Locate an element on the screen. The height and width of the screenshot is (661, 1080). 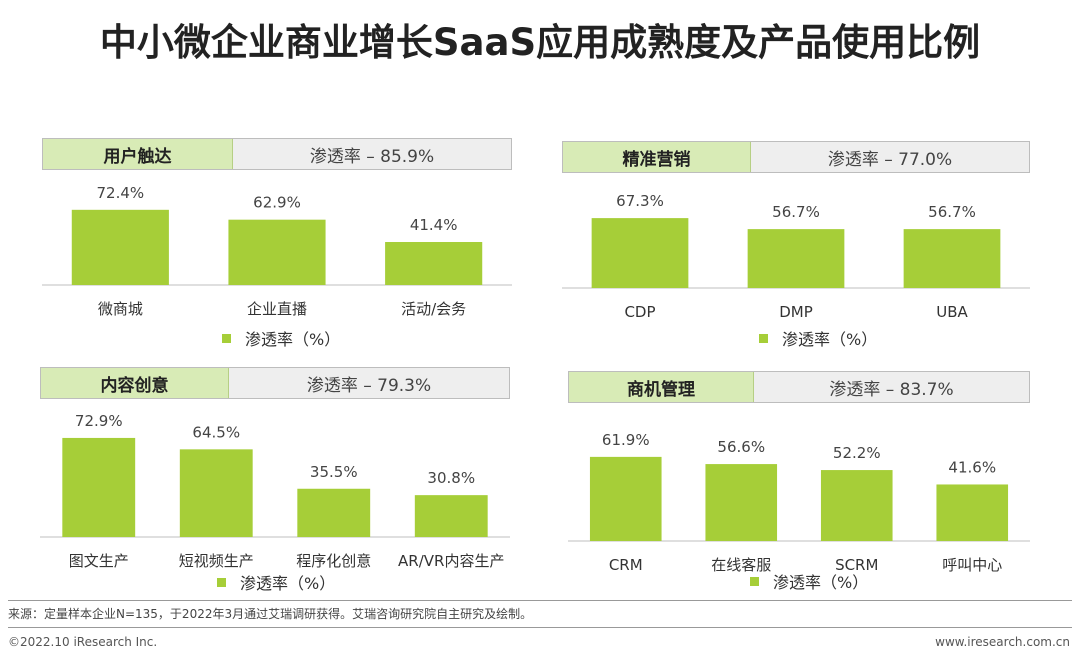
category-label: 短视频生产 is located at coordinates (216, 561).